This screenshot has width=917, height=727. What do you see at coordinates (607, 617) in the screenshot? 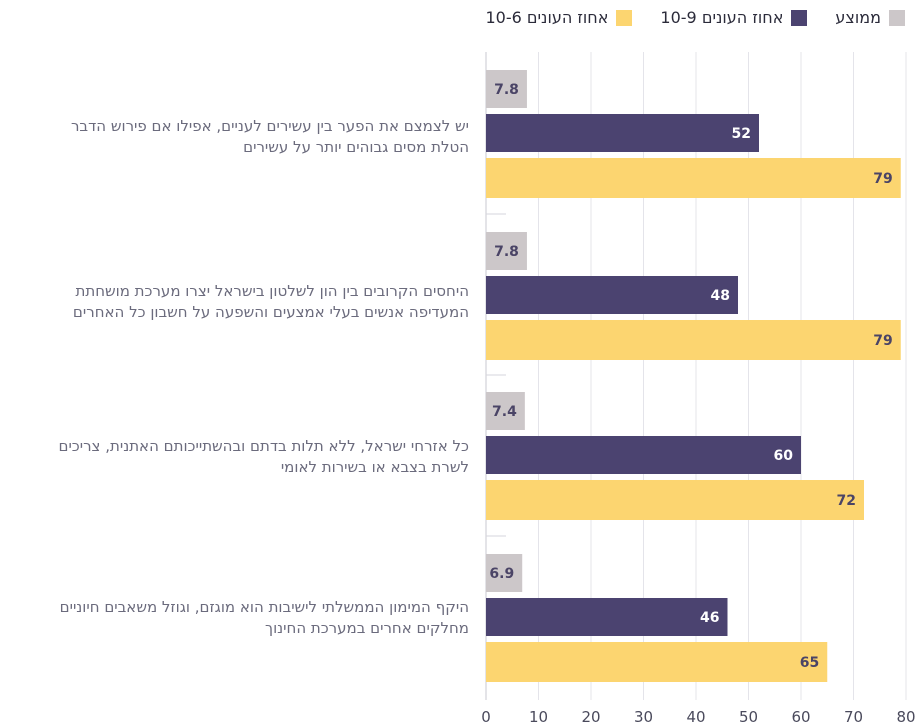
I see `bar-series2-cat4` at bounding box center [607, 617].